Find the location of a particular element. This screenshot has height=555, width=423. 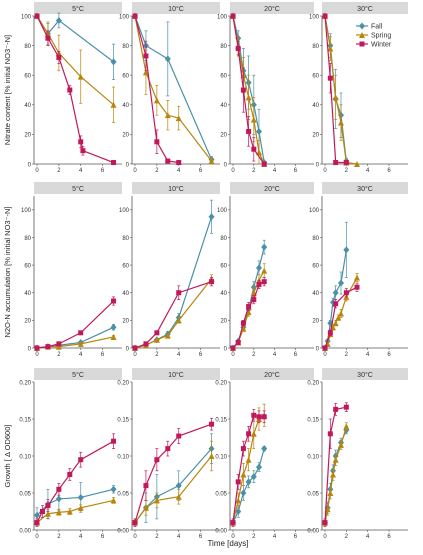

y-axis-label: Growth [ Δ OD600] is located at coordinates (7, 456).